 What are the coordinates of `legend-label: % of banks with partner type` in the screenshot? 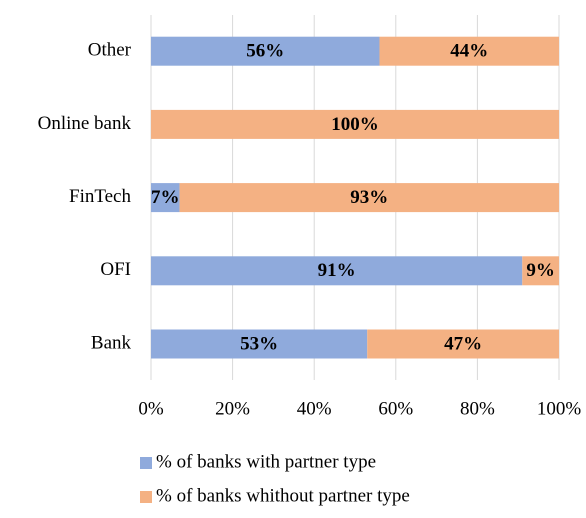 It's located at (266, 461).